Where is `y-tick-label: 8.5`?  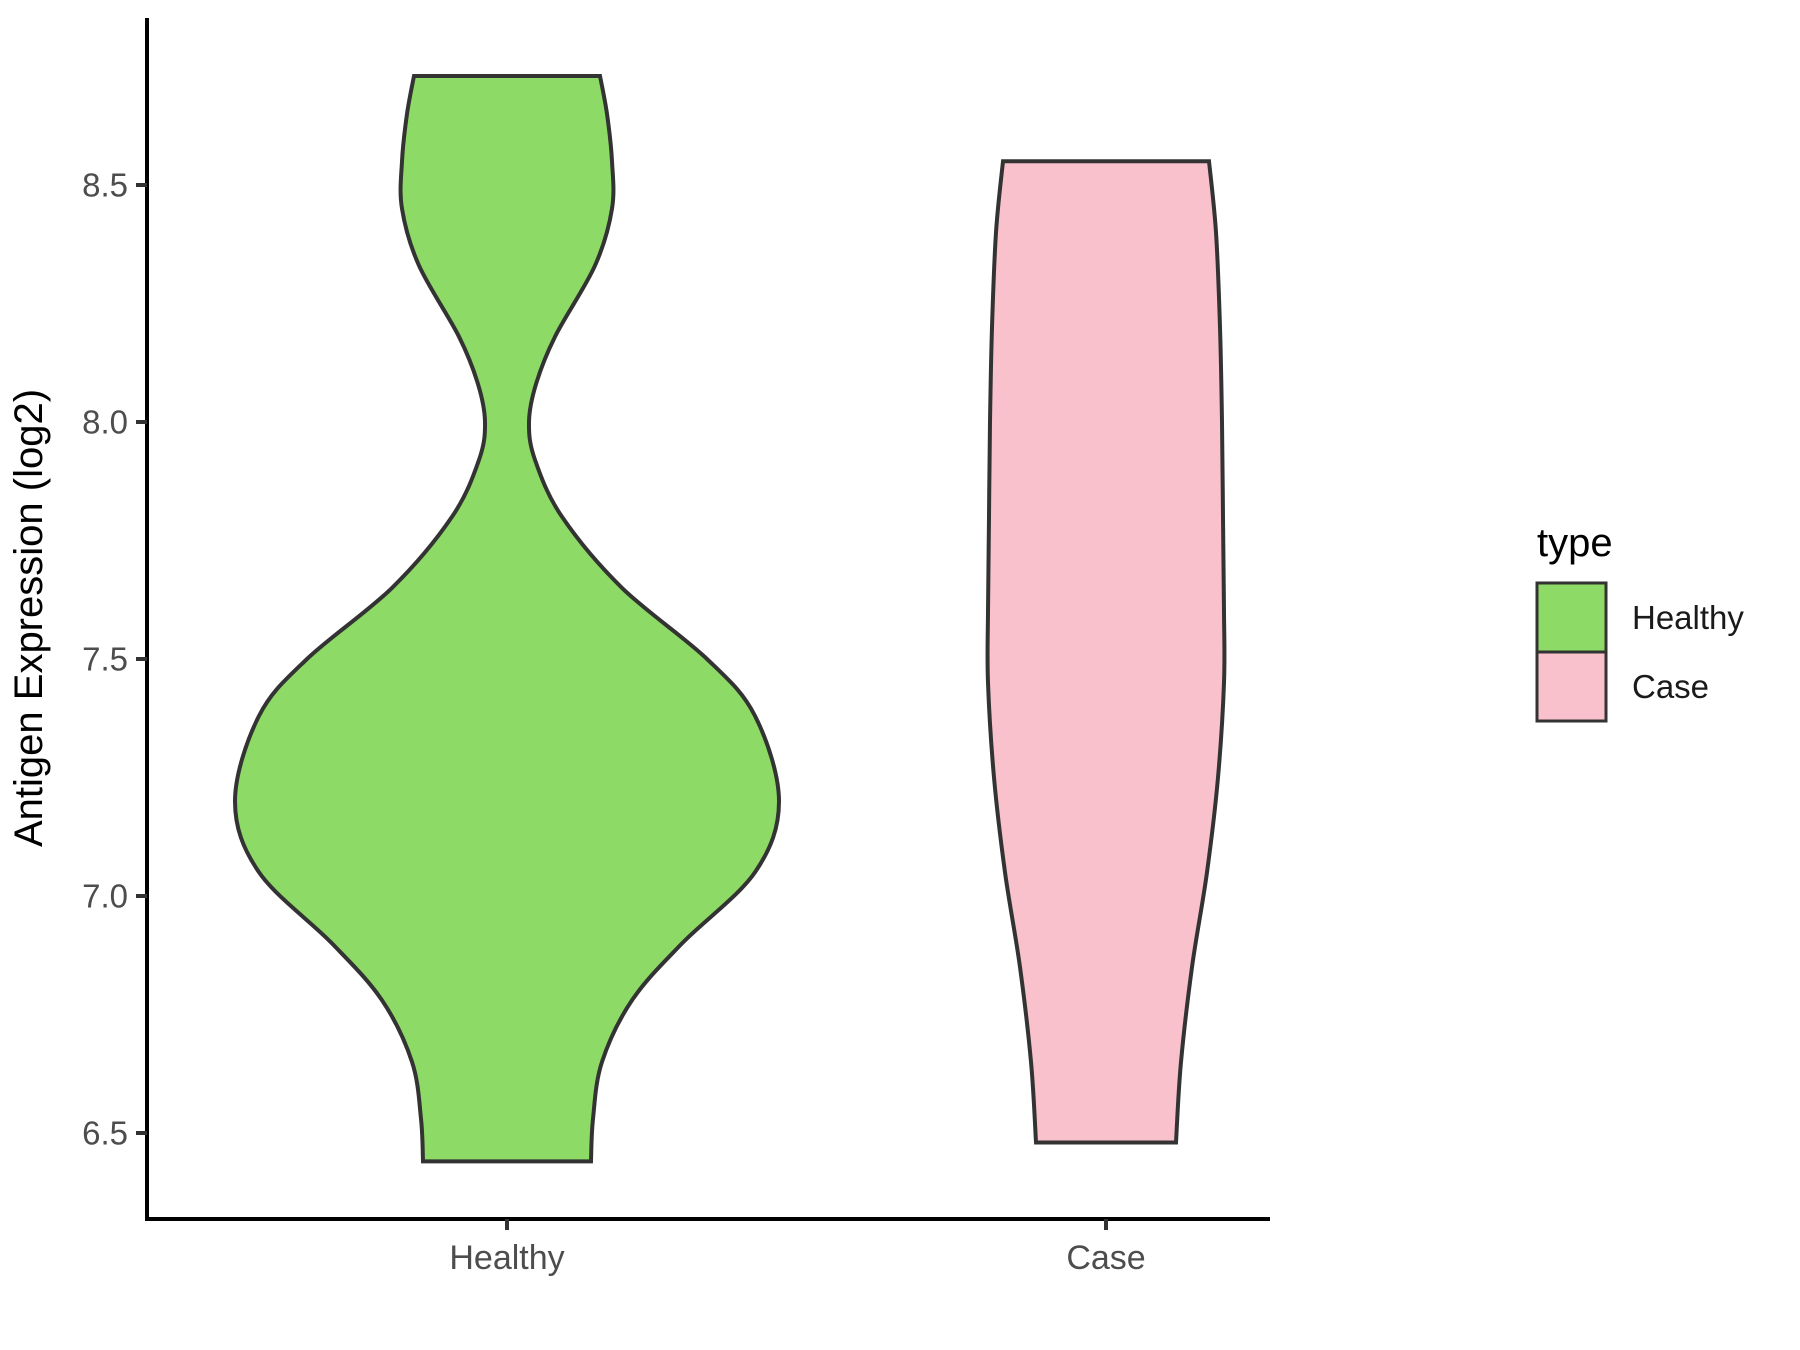
y-tick-label: 8.5 is located at coordinates (105, 185).